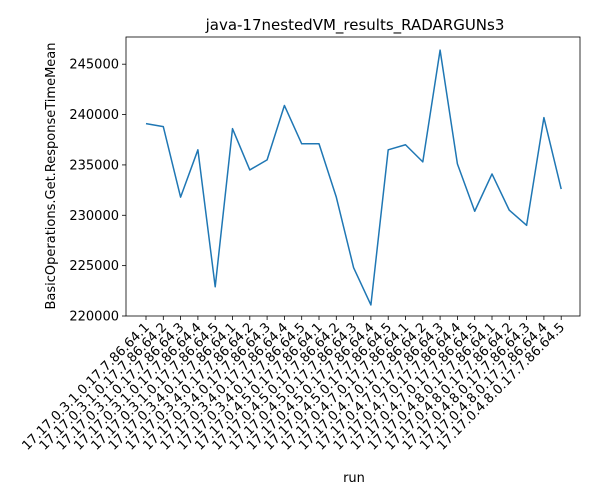 This screenshot has height=500, width=600. What do you see at coordinates (94, 317) in the screenshot?
I see `y-tick-label: 220000` at bounding box center [94, 317].